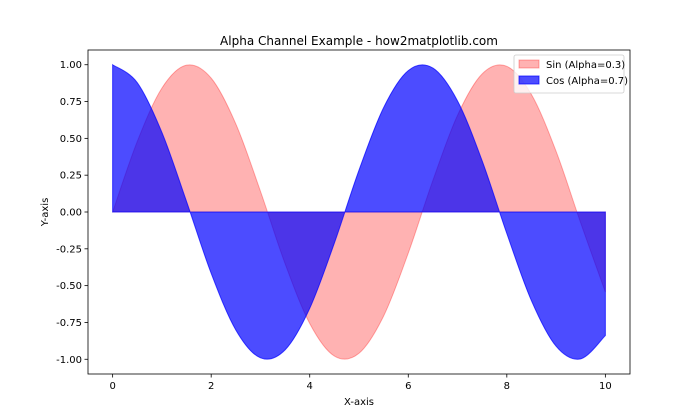 The height and width of the screenshot is (420, 700). What do you see at coordinates (112, 386) in the screenshot?
I see `x-tick-label: 0` at bounding box center [112, 386].